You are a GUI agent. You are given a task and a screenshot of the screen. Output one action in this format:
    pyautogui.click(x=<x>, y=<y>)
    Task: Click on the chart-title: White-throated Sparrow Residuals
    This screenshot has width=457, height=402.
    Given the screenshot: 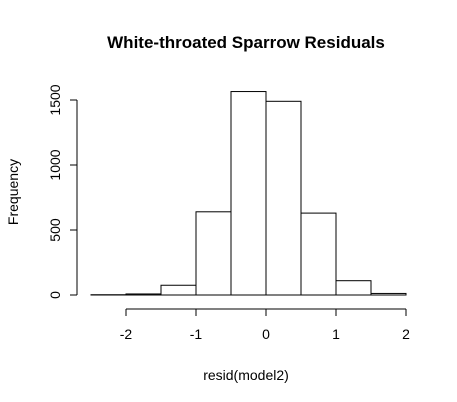 What is the action you would take?
    pyautogui.click(x=246, y=42)
    